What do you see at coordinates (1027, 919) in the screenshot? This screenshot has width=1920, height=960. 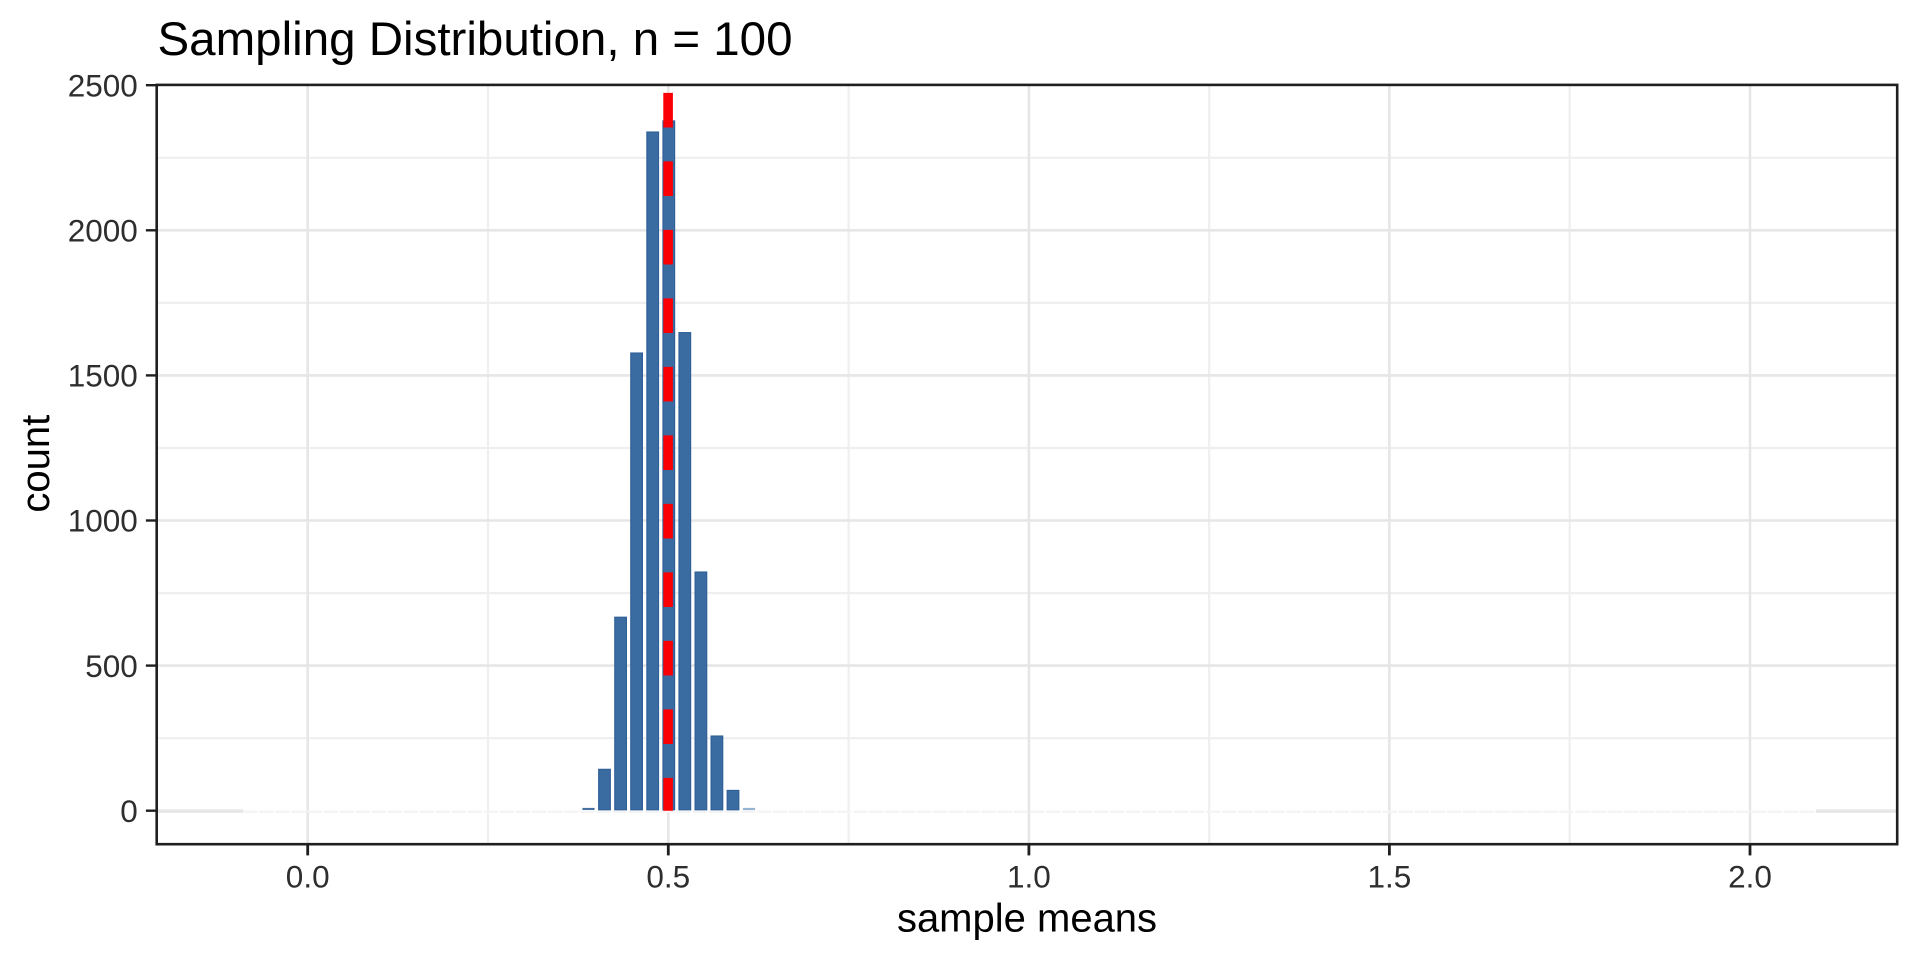 I see `svg-text: sample means` at bounding box center [1027, 919].